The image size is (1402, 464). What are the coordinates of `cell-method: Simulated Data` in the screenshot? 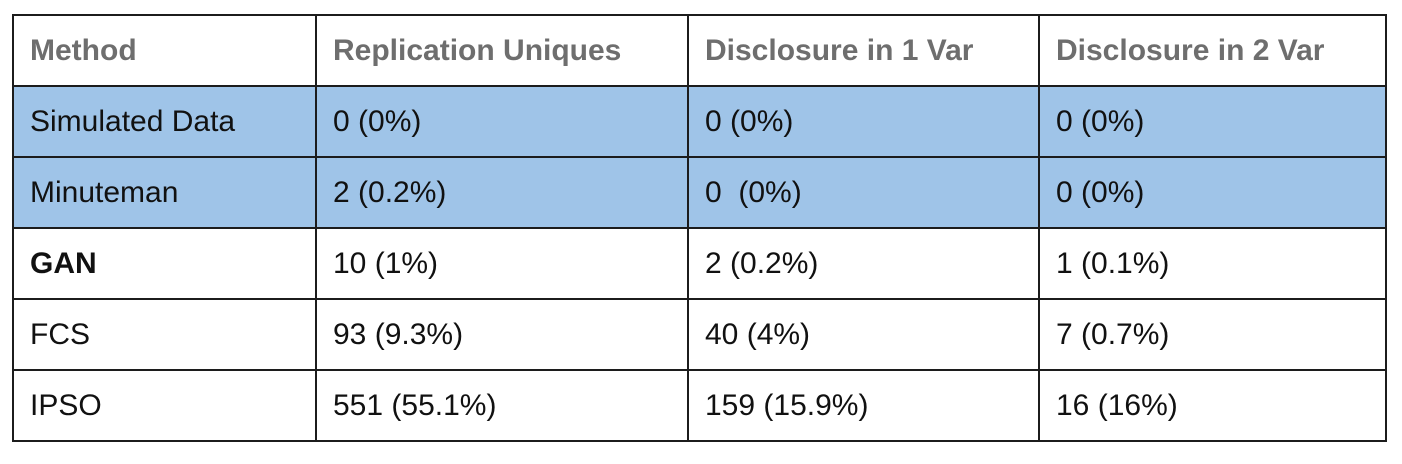 It's located at (164, 121).